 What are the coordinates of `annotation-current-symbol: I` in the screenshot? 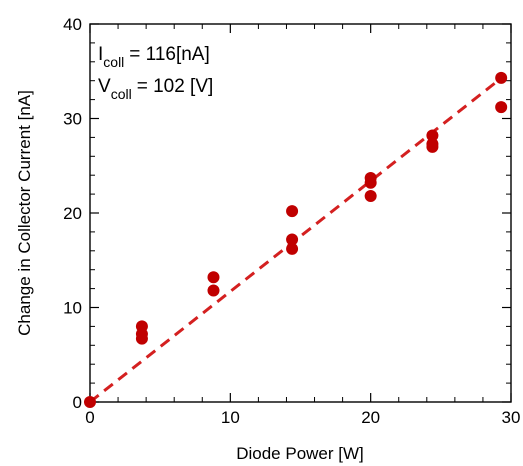 It's located at (100, 54).